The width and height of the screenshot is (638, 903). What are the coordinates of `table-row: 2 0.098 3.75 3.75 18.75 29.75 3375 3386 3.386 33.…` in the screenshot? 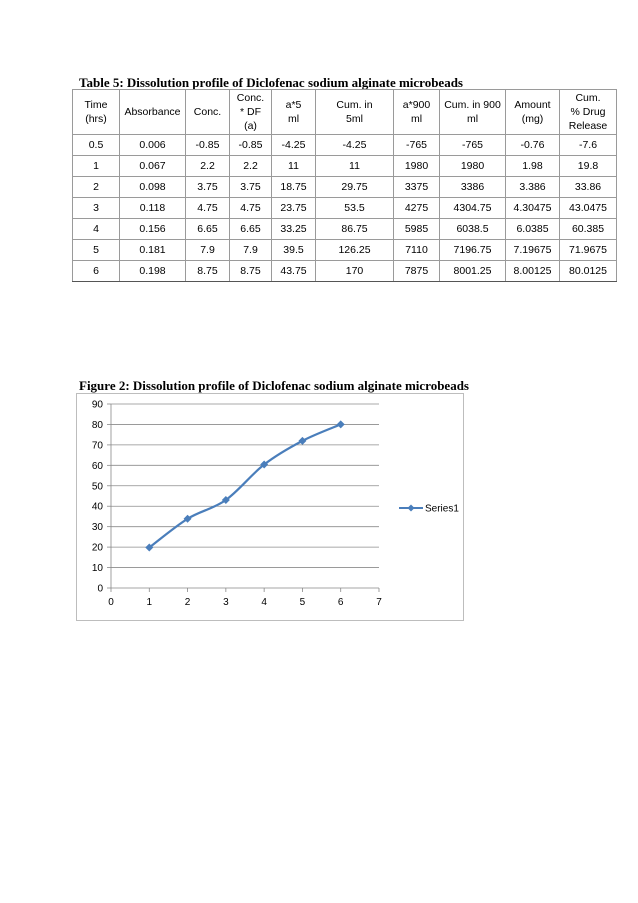 It's located at (344, 187).